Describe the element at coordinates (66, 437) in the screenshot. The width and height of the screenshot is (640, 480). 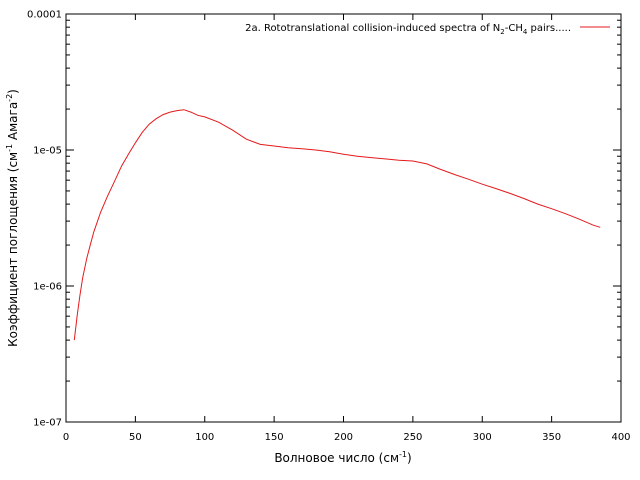
I see `x-tick-label: 0` at that location.